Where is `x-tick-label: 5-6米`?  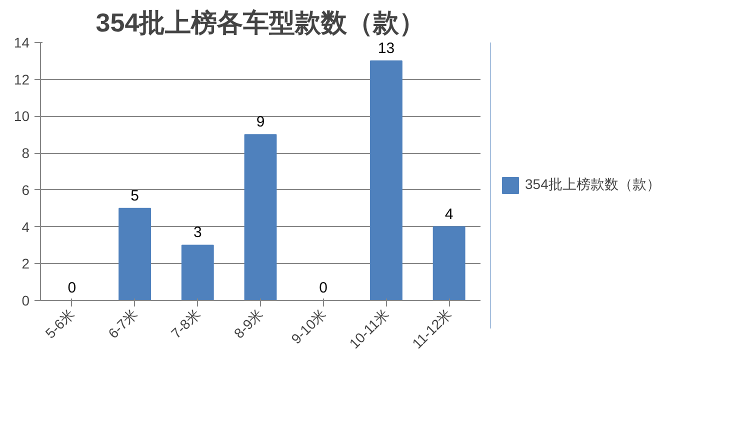
x-tick-label: 5-6米 is located at coordinates (60, 324).